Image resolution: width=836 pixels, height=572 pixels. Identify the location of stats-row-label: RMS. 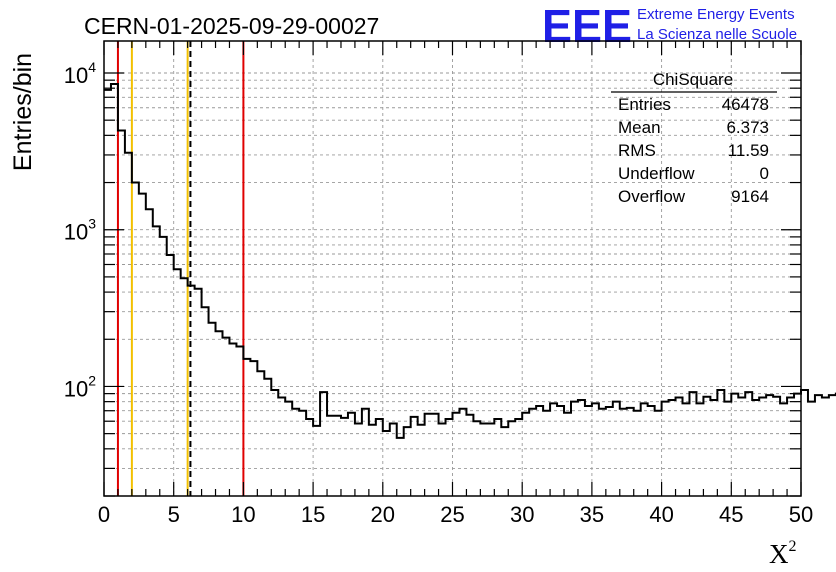
(637, 150).